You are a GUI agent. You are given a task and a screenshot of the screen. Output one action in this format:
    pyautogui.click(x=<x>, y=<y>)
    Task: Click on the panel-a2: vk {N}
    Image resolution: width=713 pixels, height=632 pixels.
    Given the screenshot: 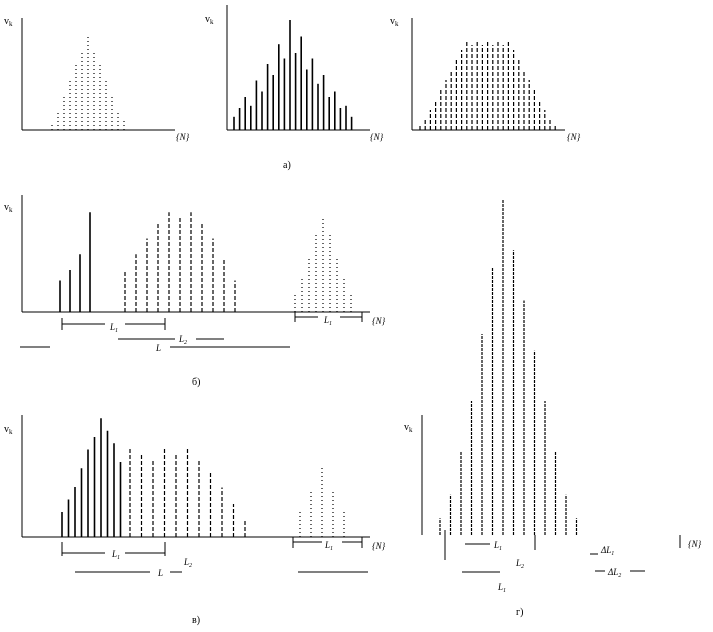 What is the action you would take?
    pyautogui.click(x=294, y=73)
    